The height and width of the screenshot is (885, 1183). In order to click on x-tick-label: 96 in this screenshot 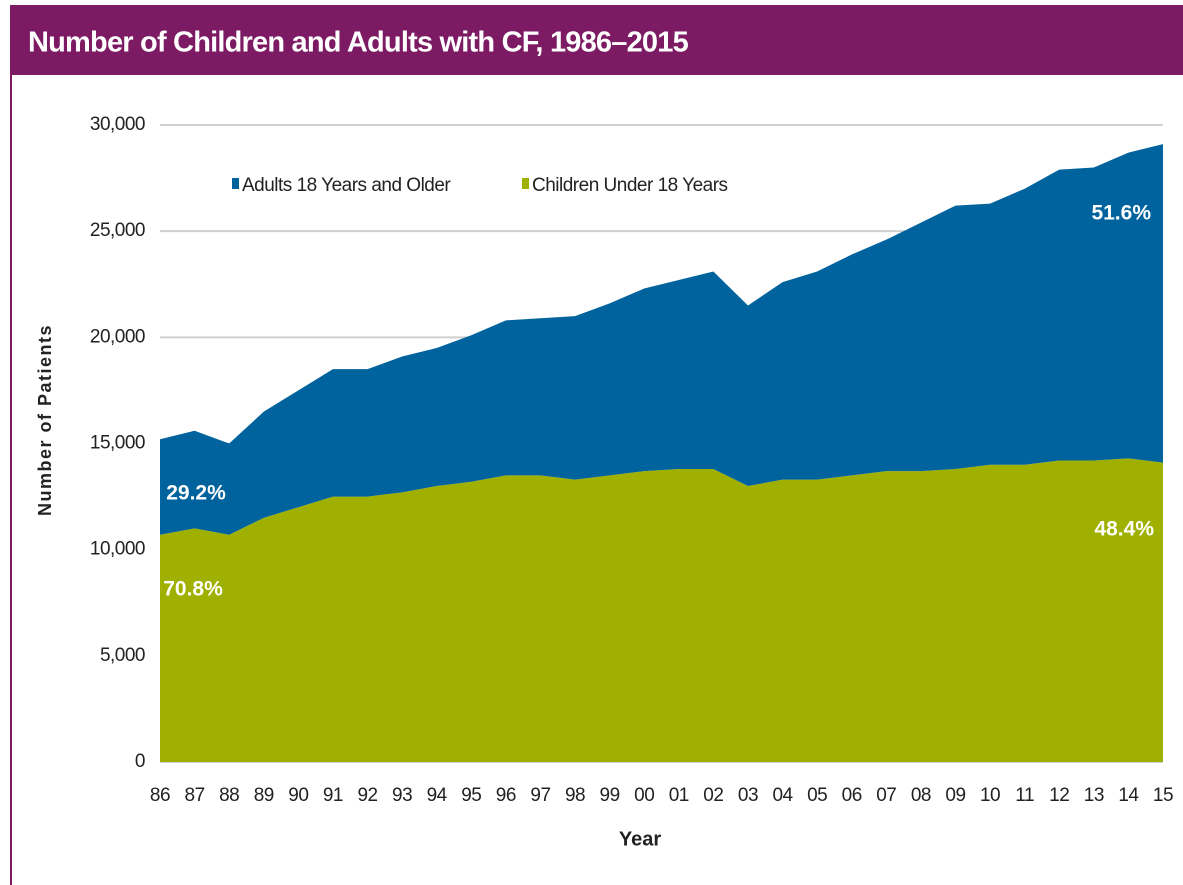, I will do `click(506, 795)`.